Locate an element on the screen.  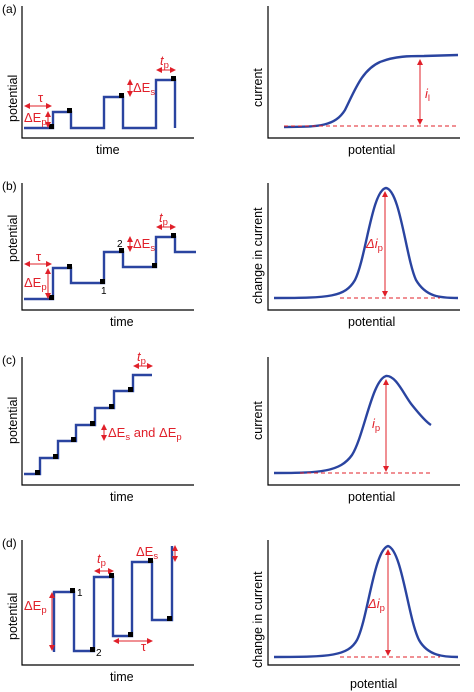
panel-b-dip-label: Δip is located at coordinates (374, 245).